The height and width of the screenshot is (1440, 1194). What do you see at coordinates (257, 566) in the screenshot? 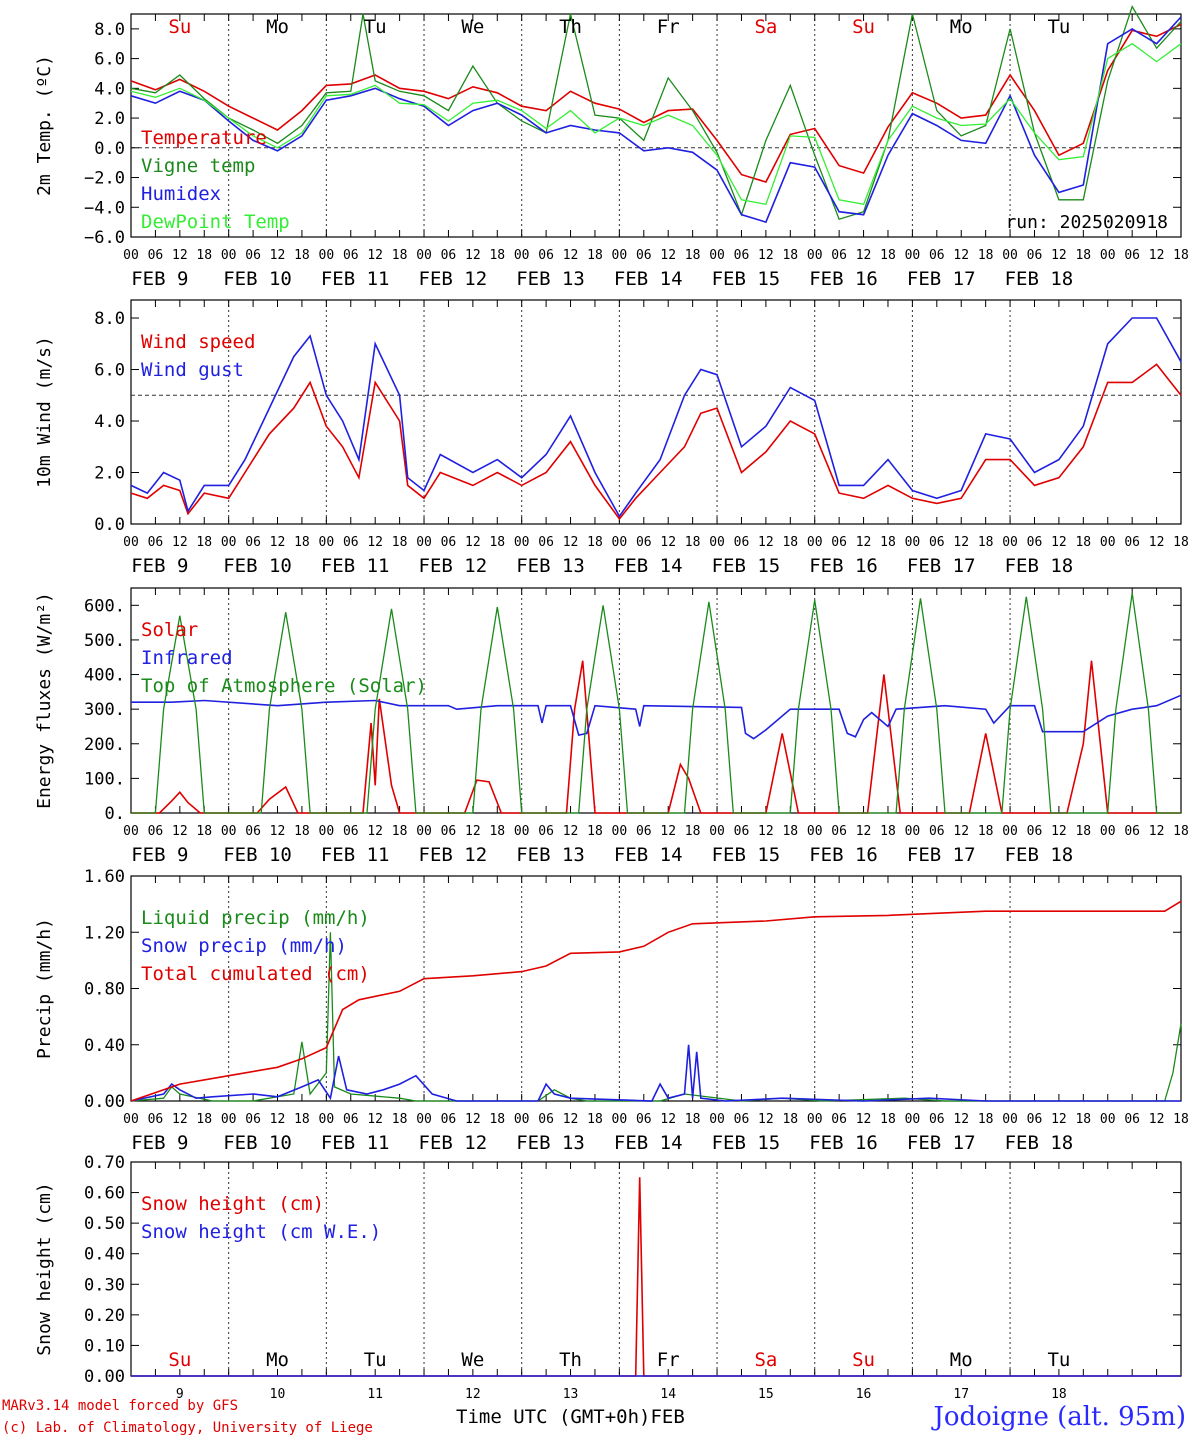
I see `day-label: FEB 10` at bounding box center [257, 566].